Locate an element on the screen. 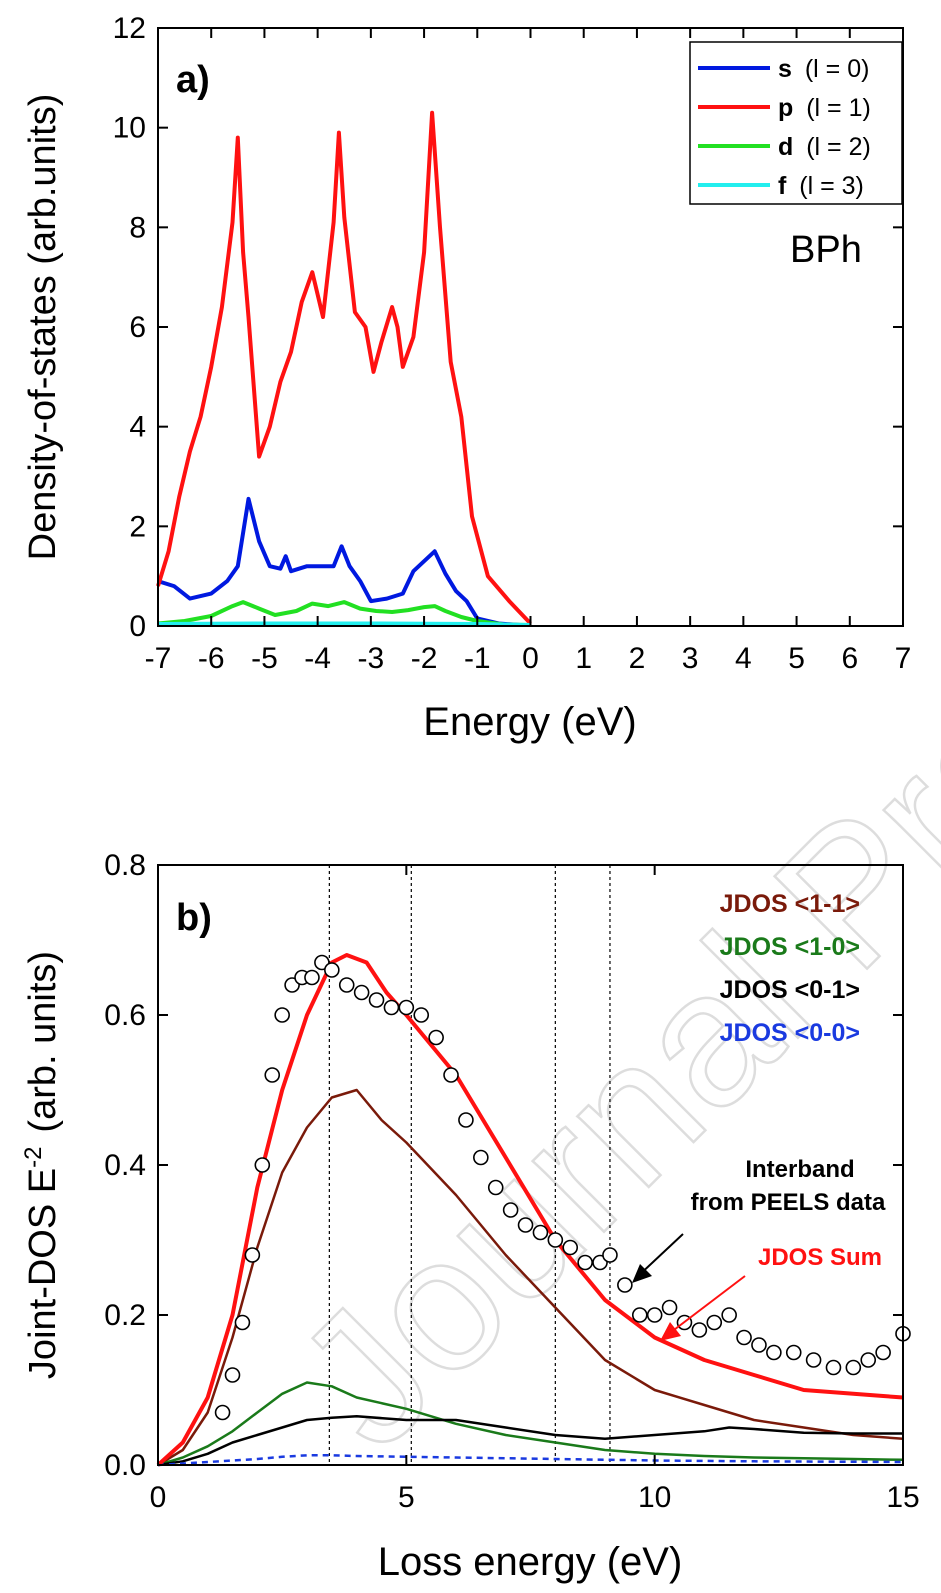  panel-a-legend: s (l = 0) p (l = 1) d (l = 2) f (l = 3) is located at coordinates (796, 123).